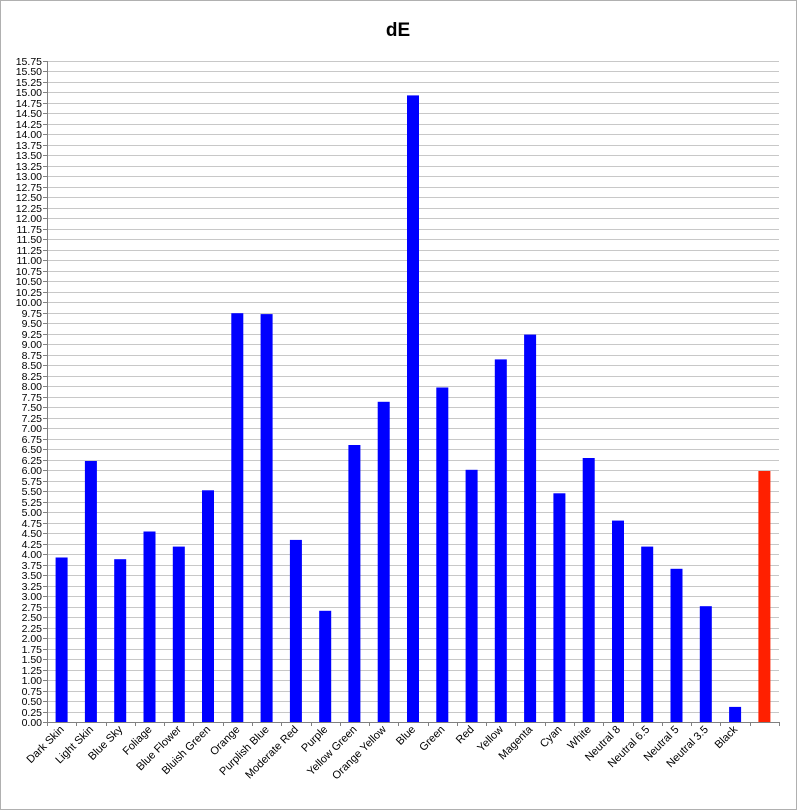 The height and width of the screenshot is (810, 797). Describe the element at coordinates (32, 450) in the screenshot. I see `y-tick-label: 6.50` at that location.